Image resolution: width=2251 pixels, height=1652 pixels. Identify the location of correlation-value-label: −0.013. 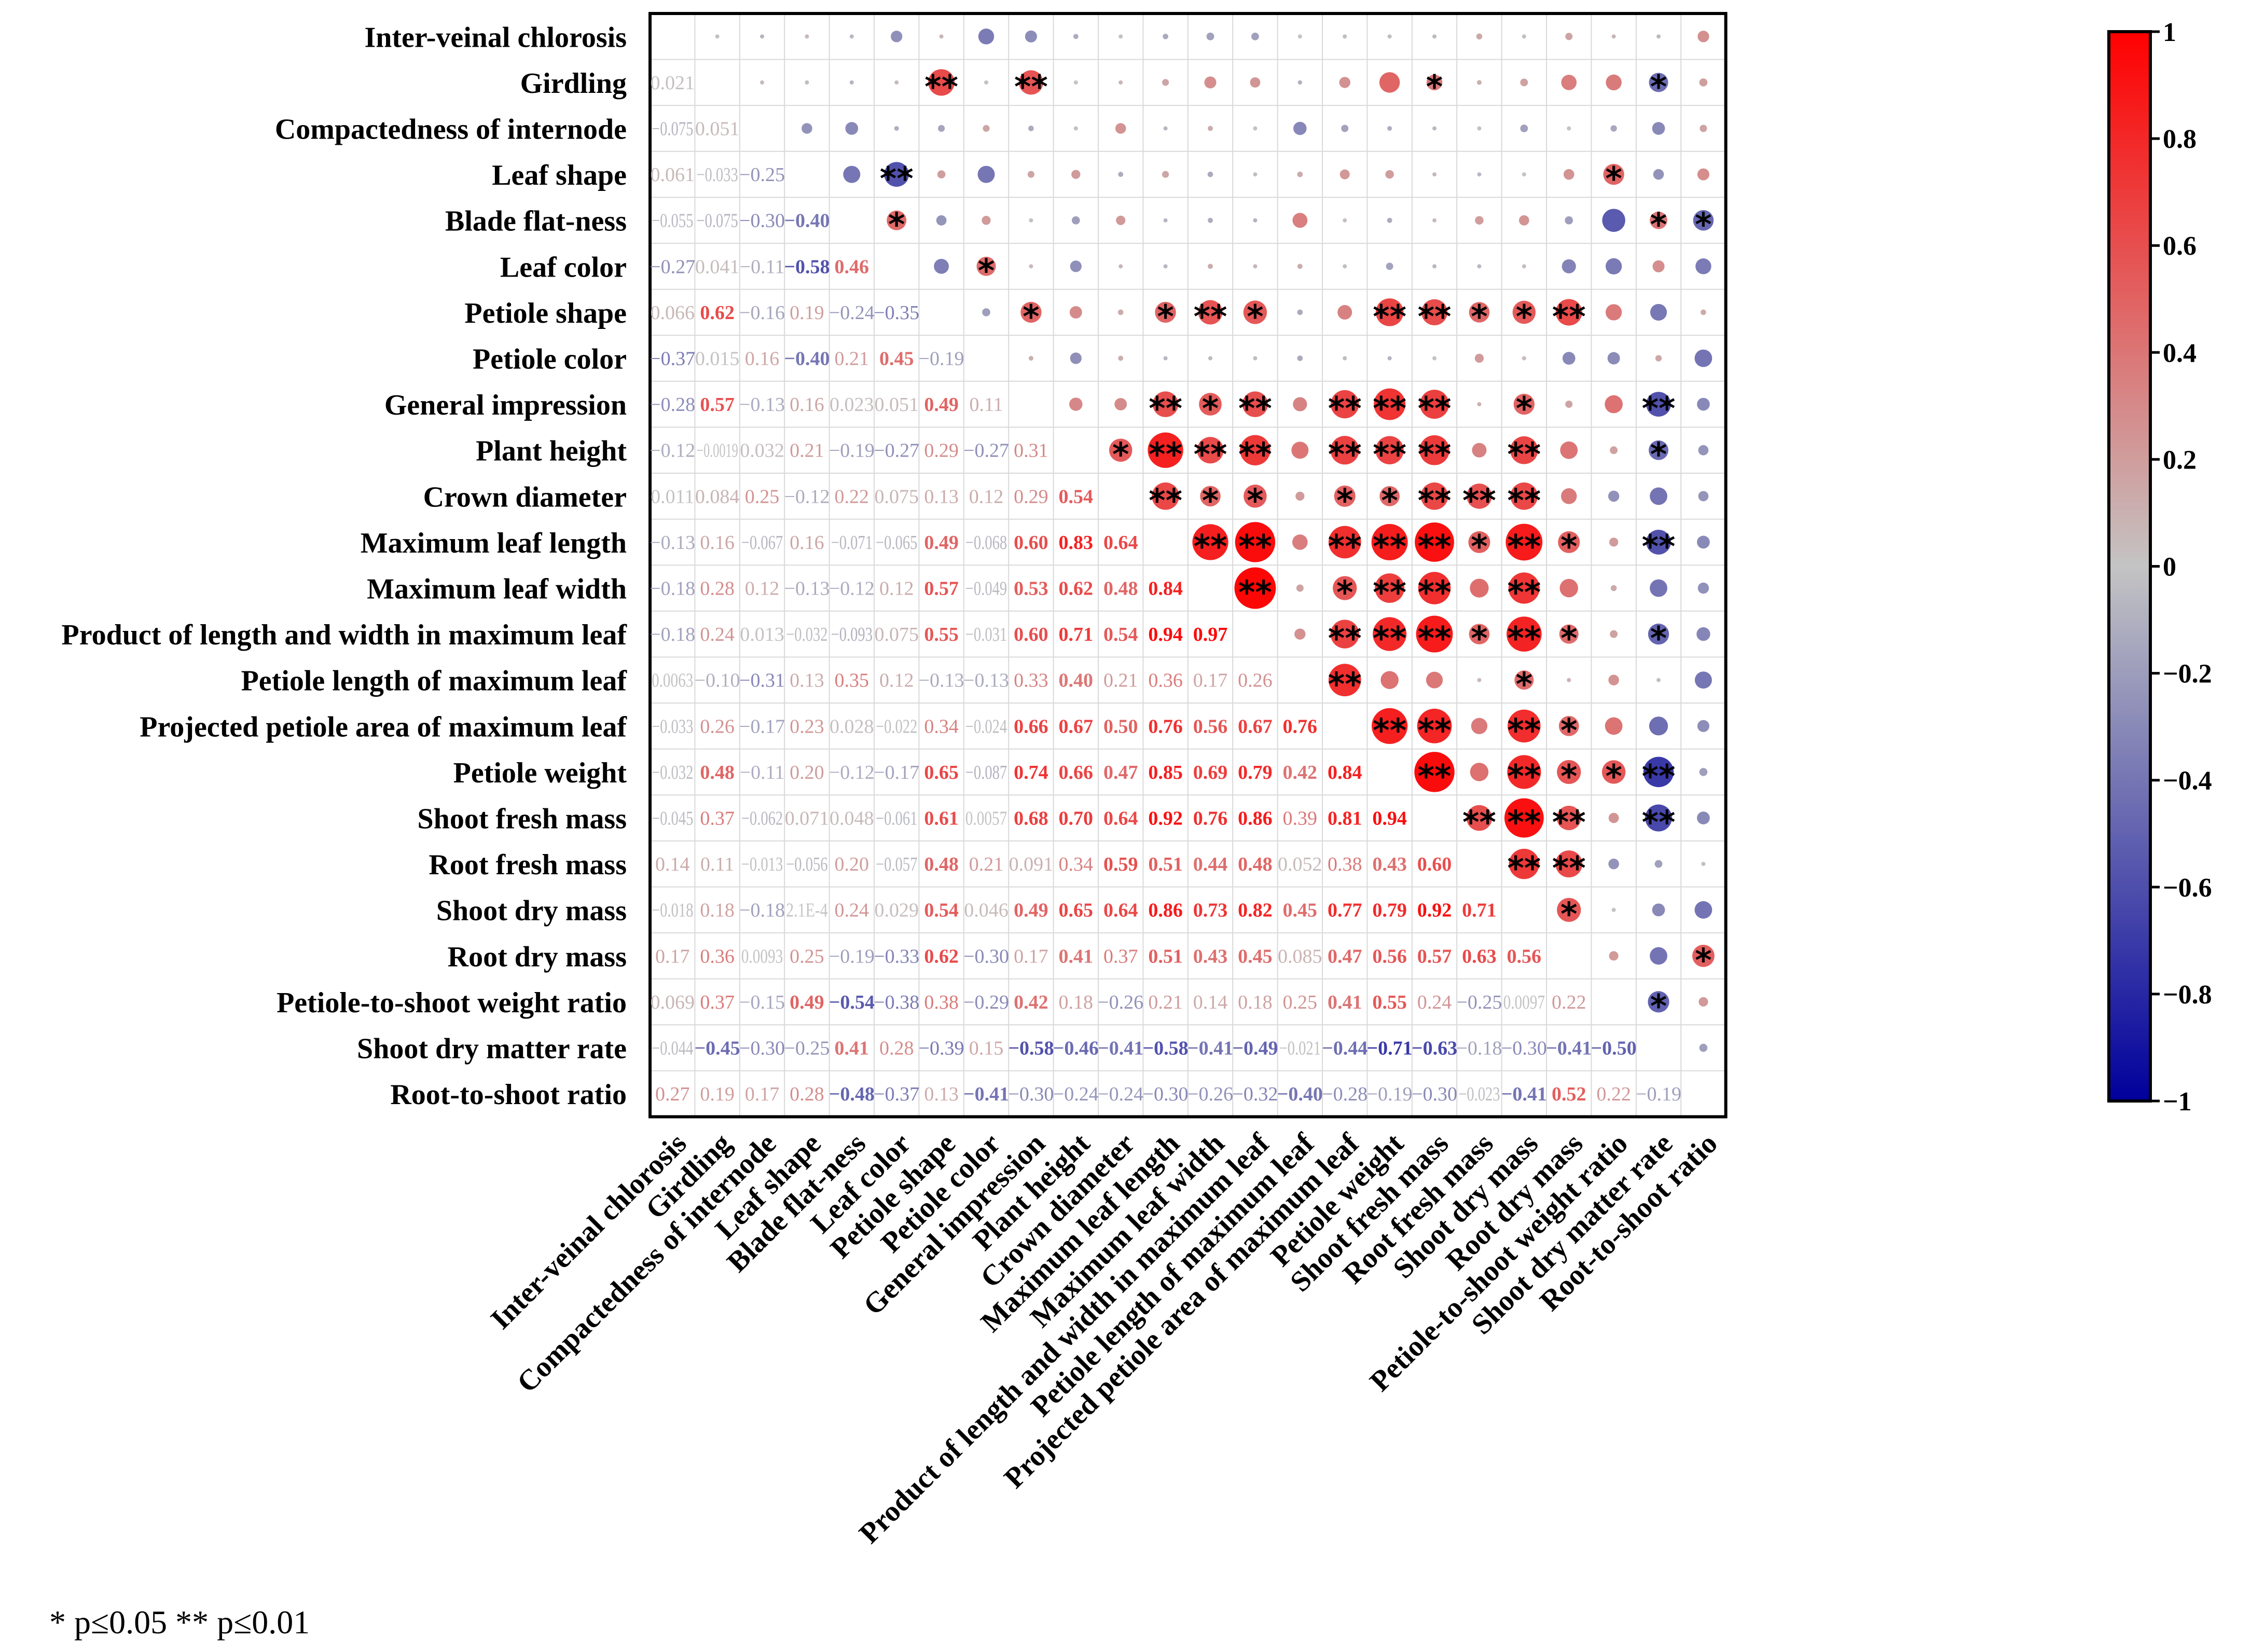
(762, 864).